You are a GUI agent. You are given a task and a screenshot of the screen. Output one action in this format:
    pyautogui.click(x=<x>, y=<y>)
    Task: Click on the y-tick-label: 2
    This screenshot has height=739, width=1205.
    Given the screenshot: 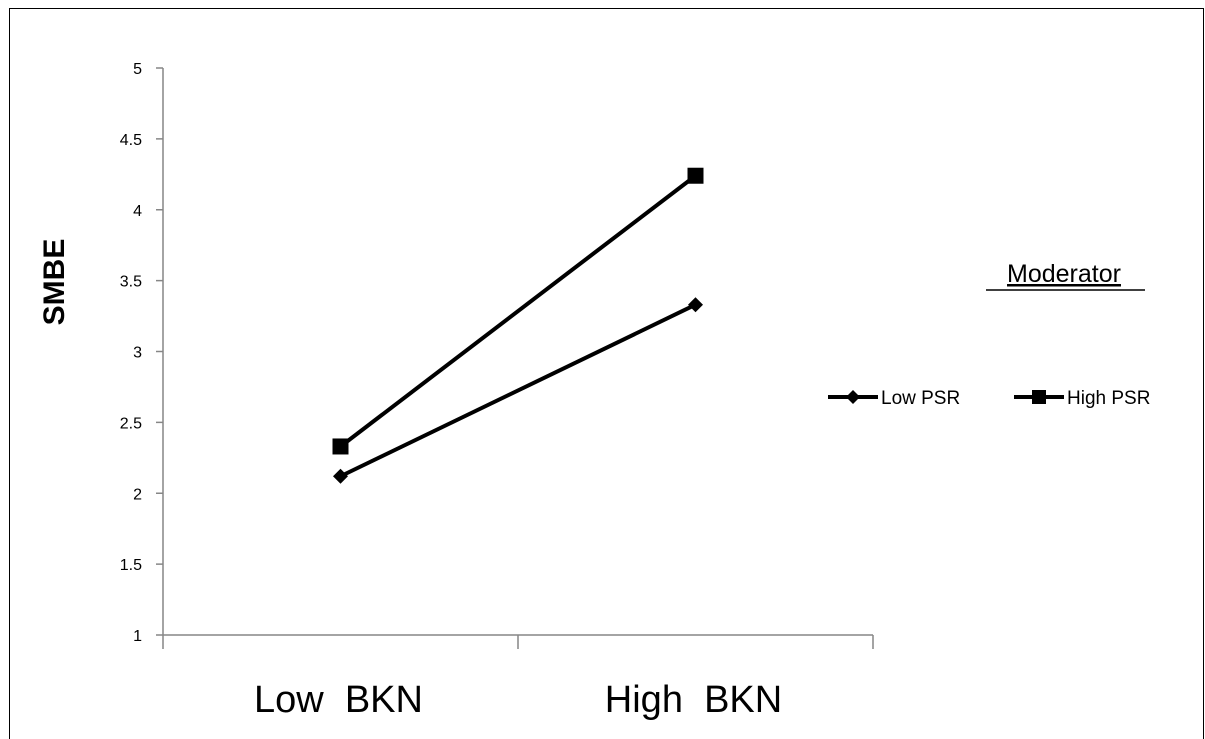 What is the action you would take?
    pyautogui.click(x=137, y=494)
    